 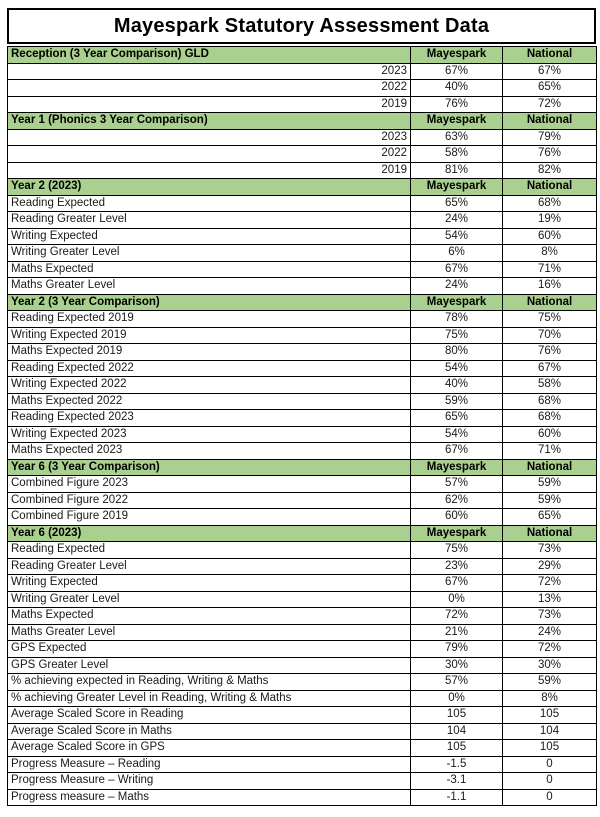 I want to click on row-label: GPS Expected, so click(x=209, y=649).